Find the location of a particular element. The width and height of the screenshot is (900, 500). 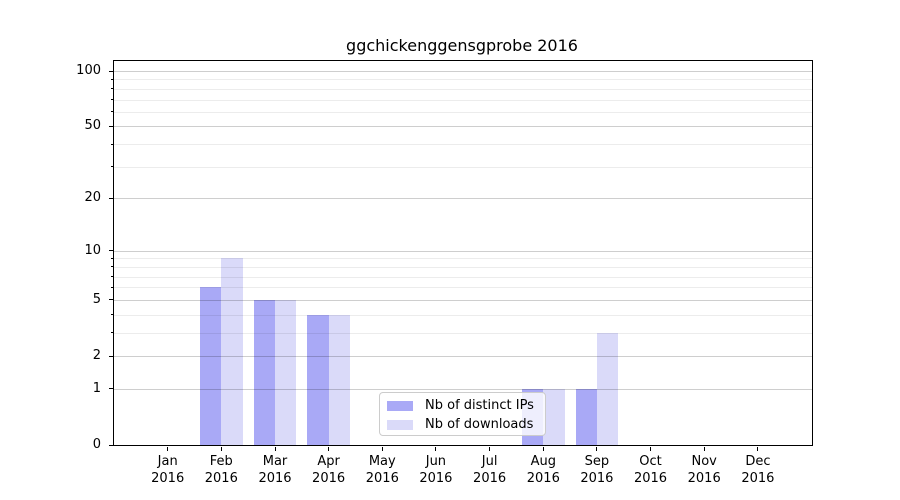

x-tick-label: Nov 2016 is located at coordinates (704, 470).